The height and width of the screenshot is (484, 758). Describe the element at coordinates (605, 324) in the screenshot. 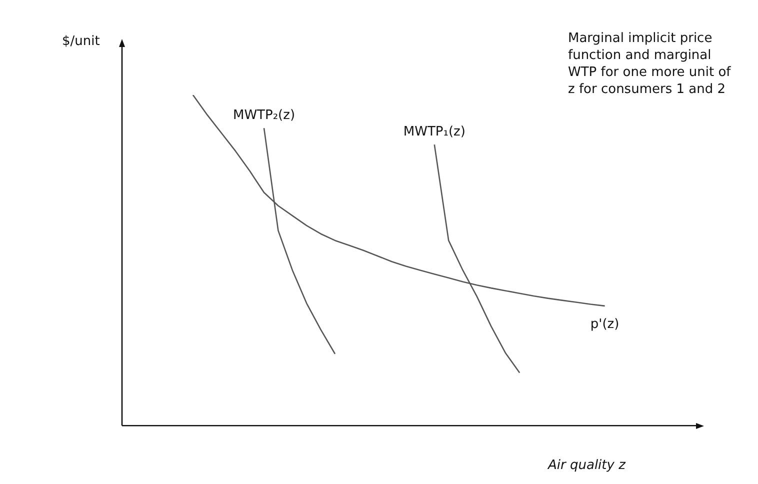

I see `series-label: p'(z)` at that location.